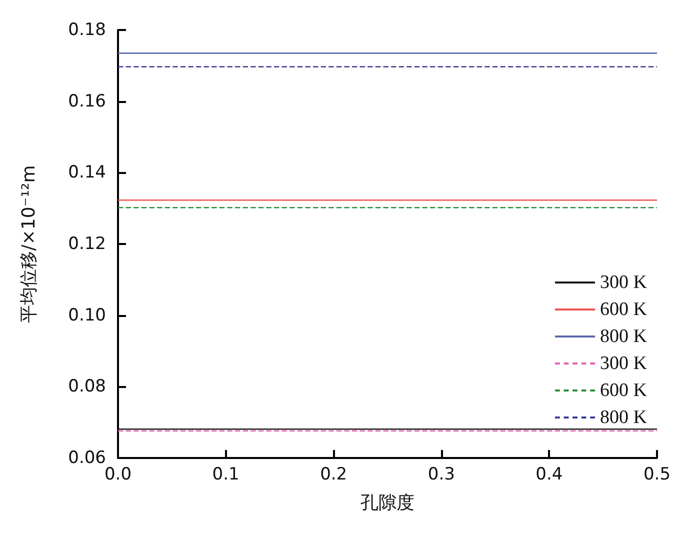  What do you see at coordinates (87, 101) in the screenshot?
I see `y-tick-label: 0.16` at bounding box center [87, 101].